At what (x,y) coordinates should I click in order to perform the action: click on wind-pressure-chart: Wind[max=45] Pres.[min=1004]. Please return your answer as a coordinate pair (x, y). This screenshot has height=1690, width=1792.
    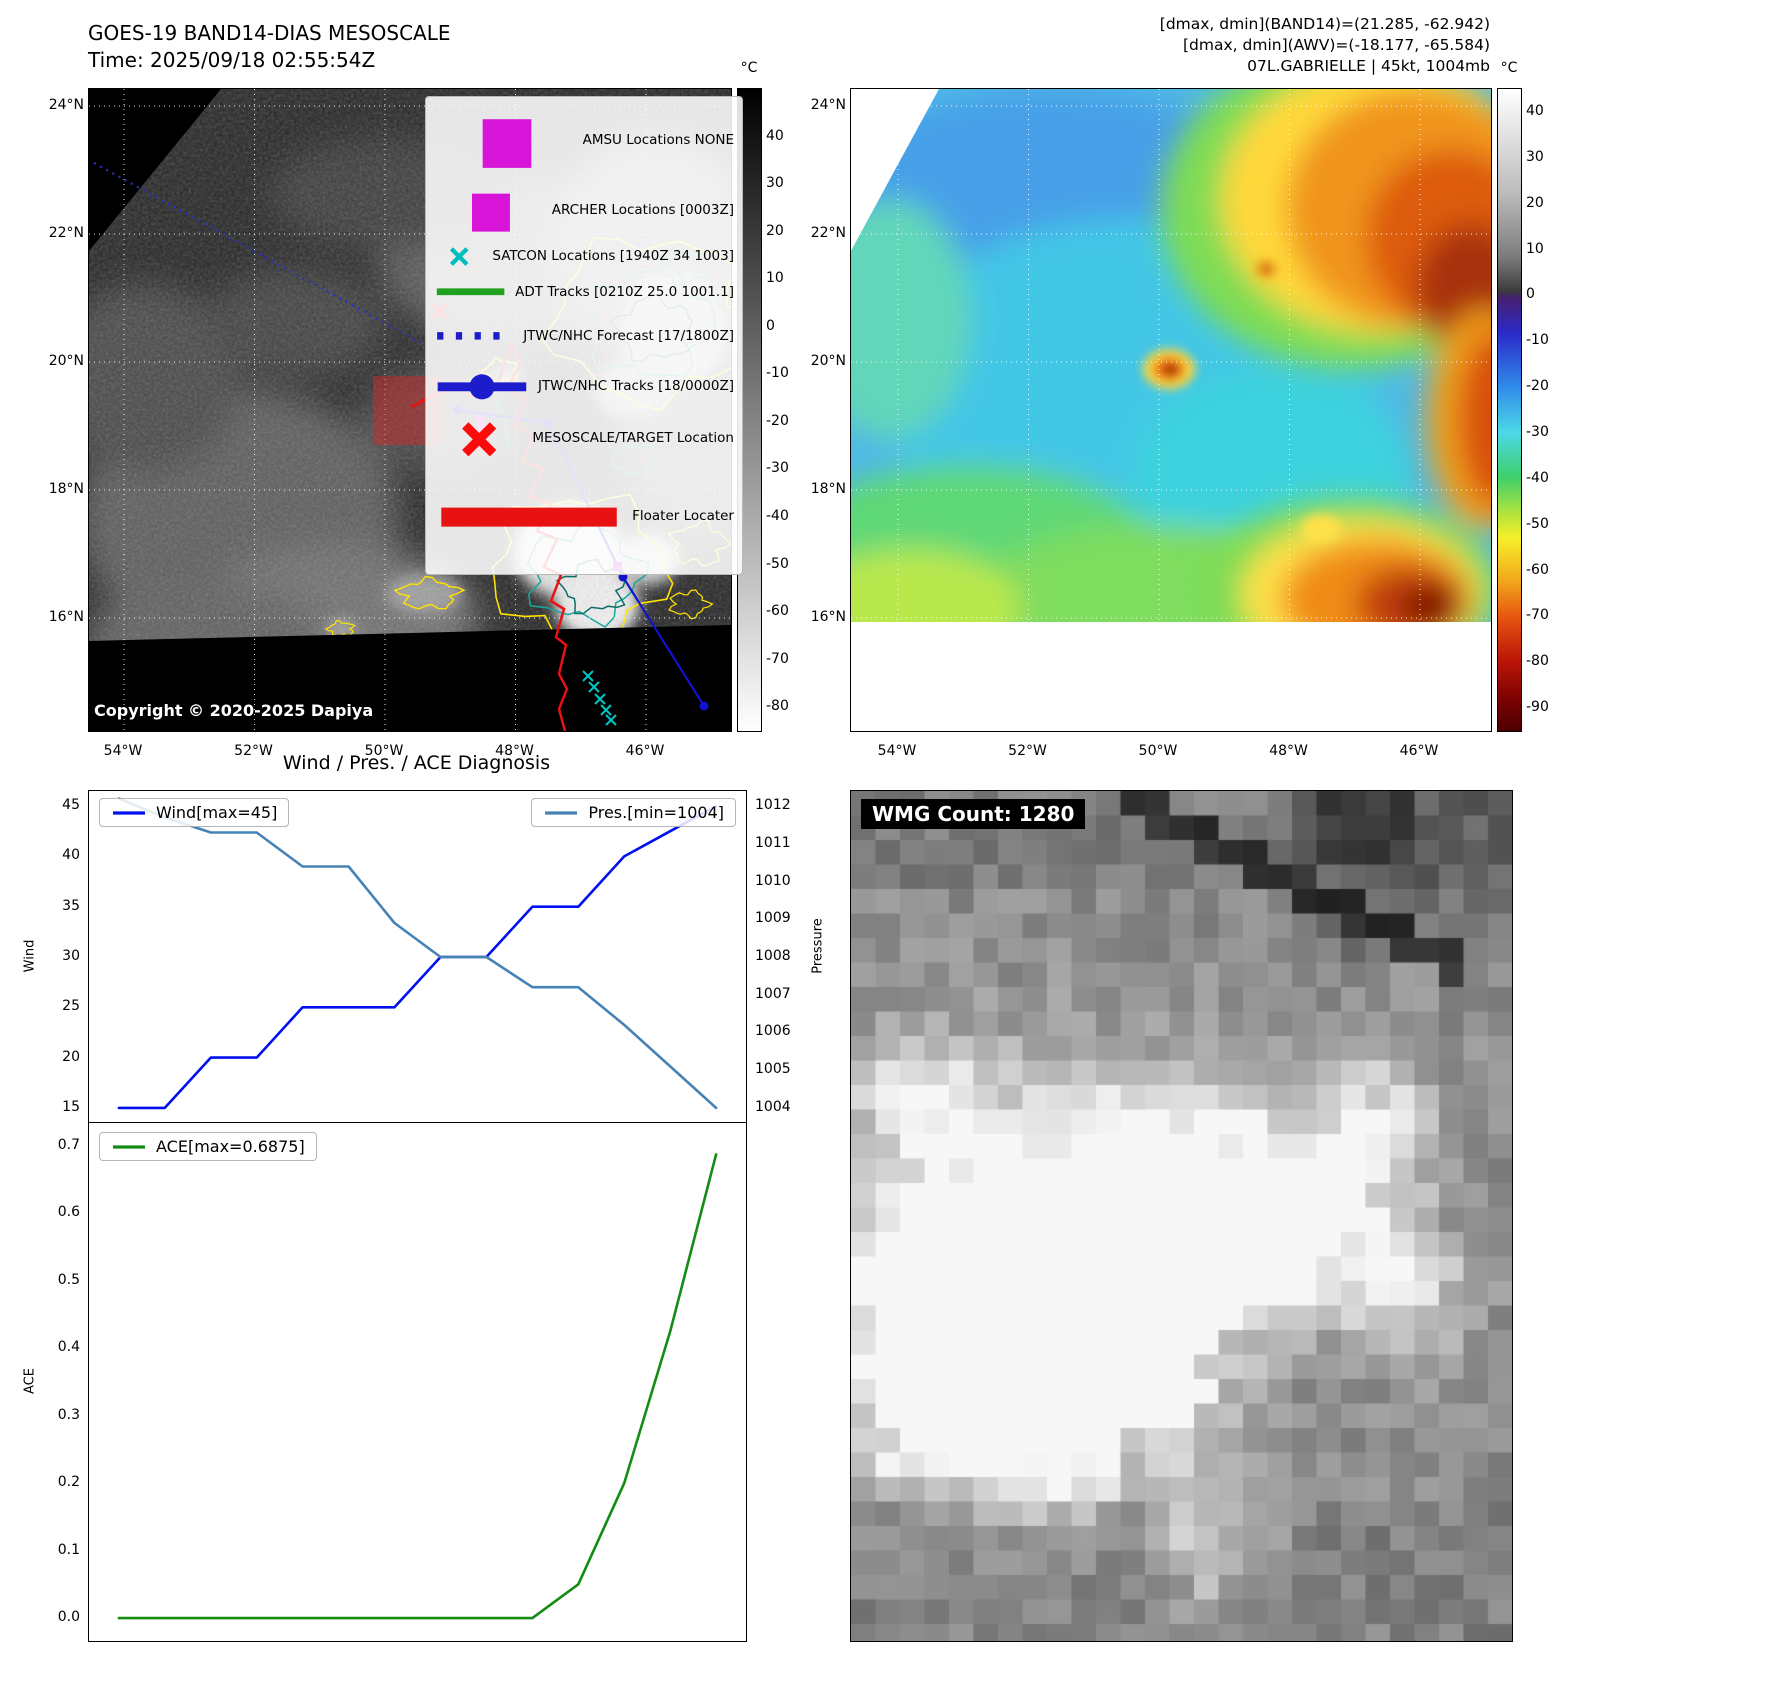
    Looking at the image, I should click on (417, 957).